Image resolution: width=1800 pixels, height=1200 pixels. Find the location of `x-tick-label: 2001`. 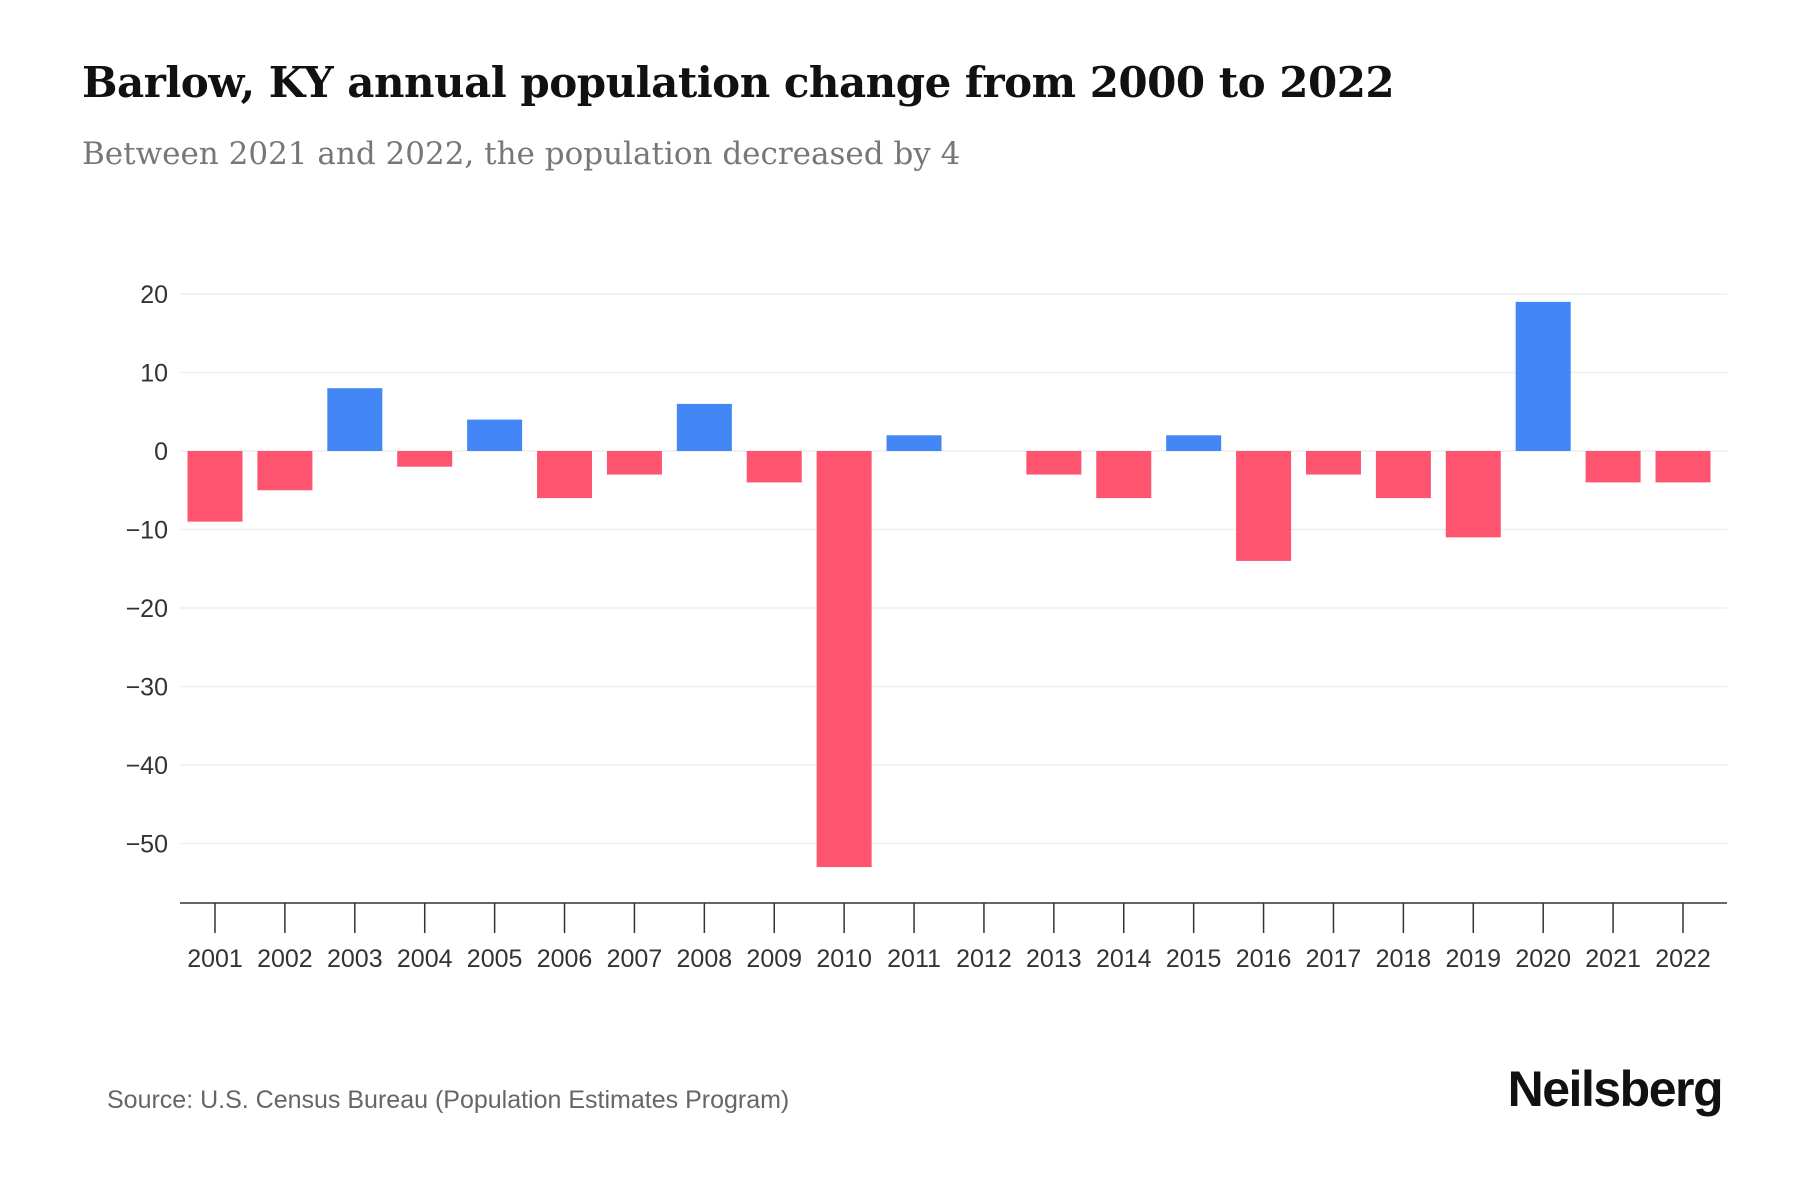

x-tick-label: 2001 is located at coordinates (215, 959).